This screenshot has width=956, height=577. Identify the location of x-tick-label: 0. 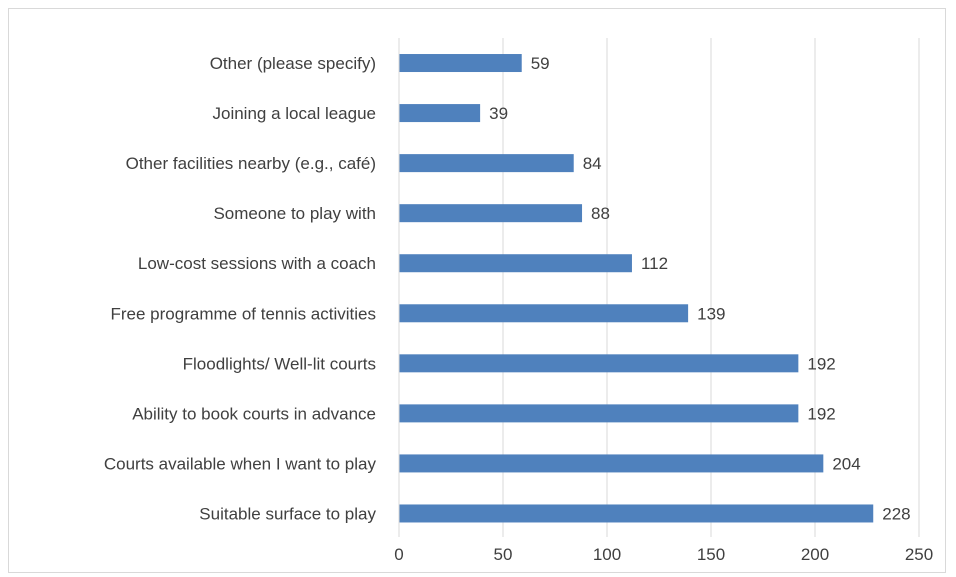
(398, 554).